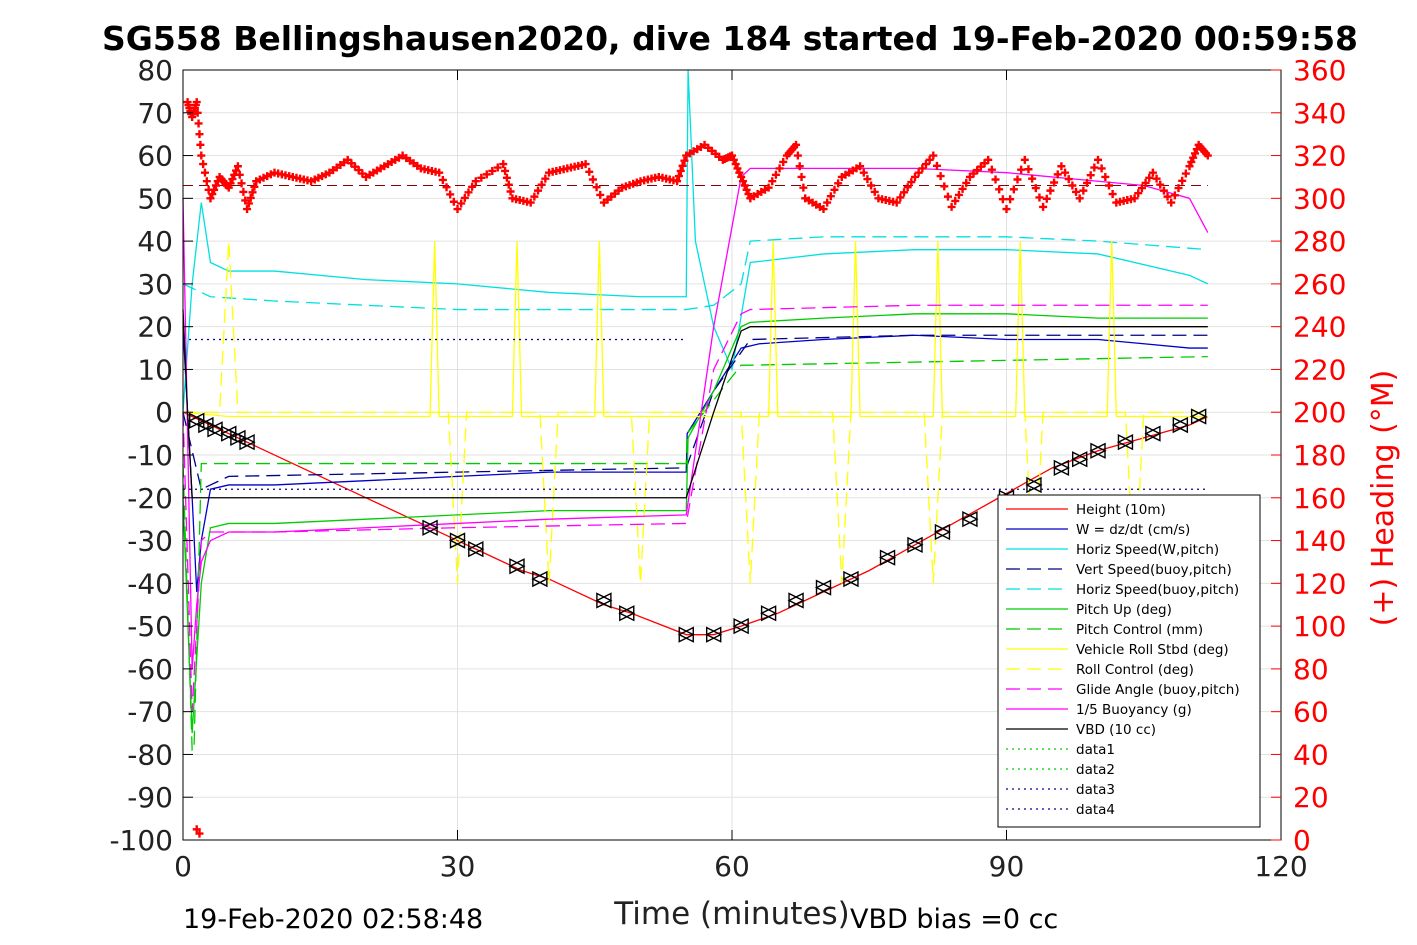 The height and width of the screenshot is (945, 1417). What do you see at coordinates (1319, 412) in the screenshot?
I see `y2-tick-label: 200` at bounding box center [1319, 412].